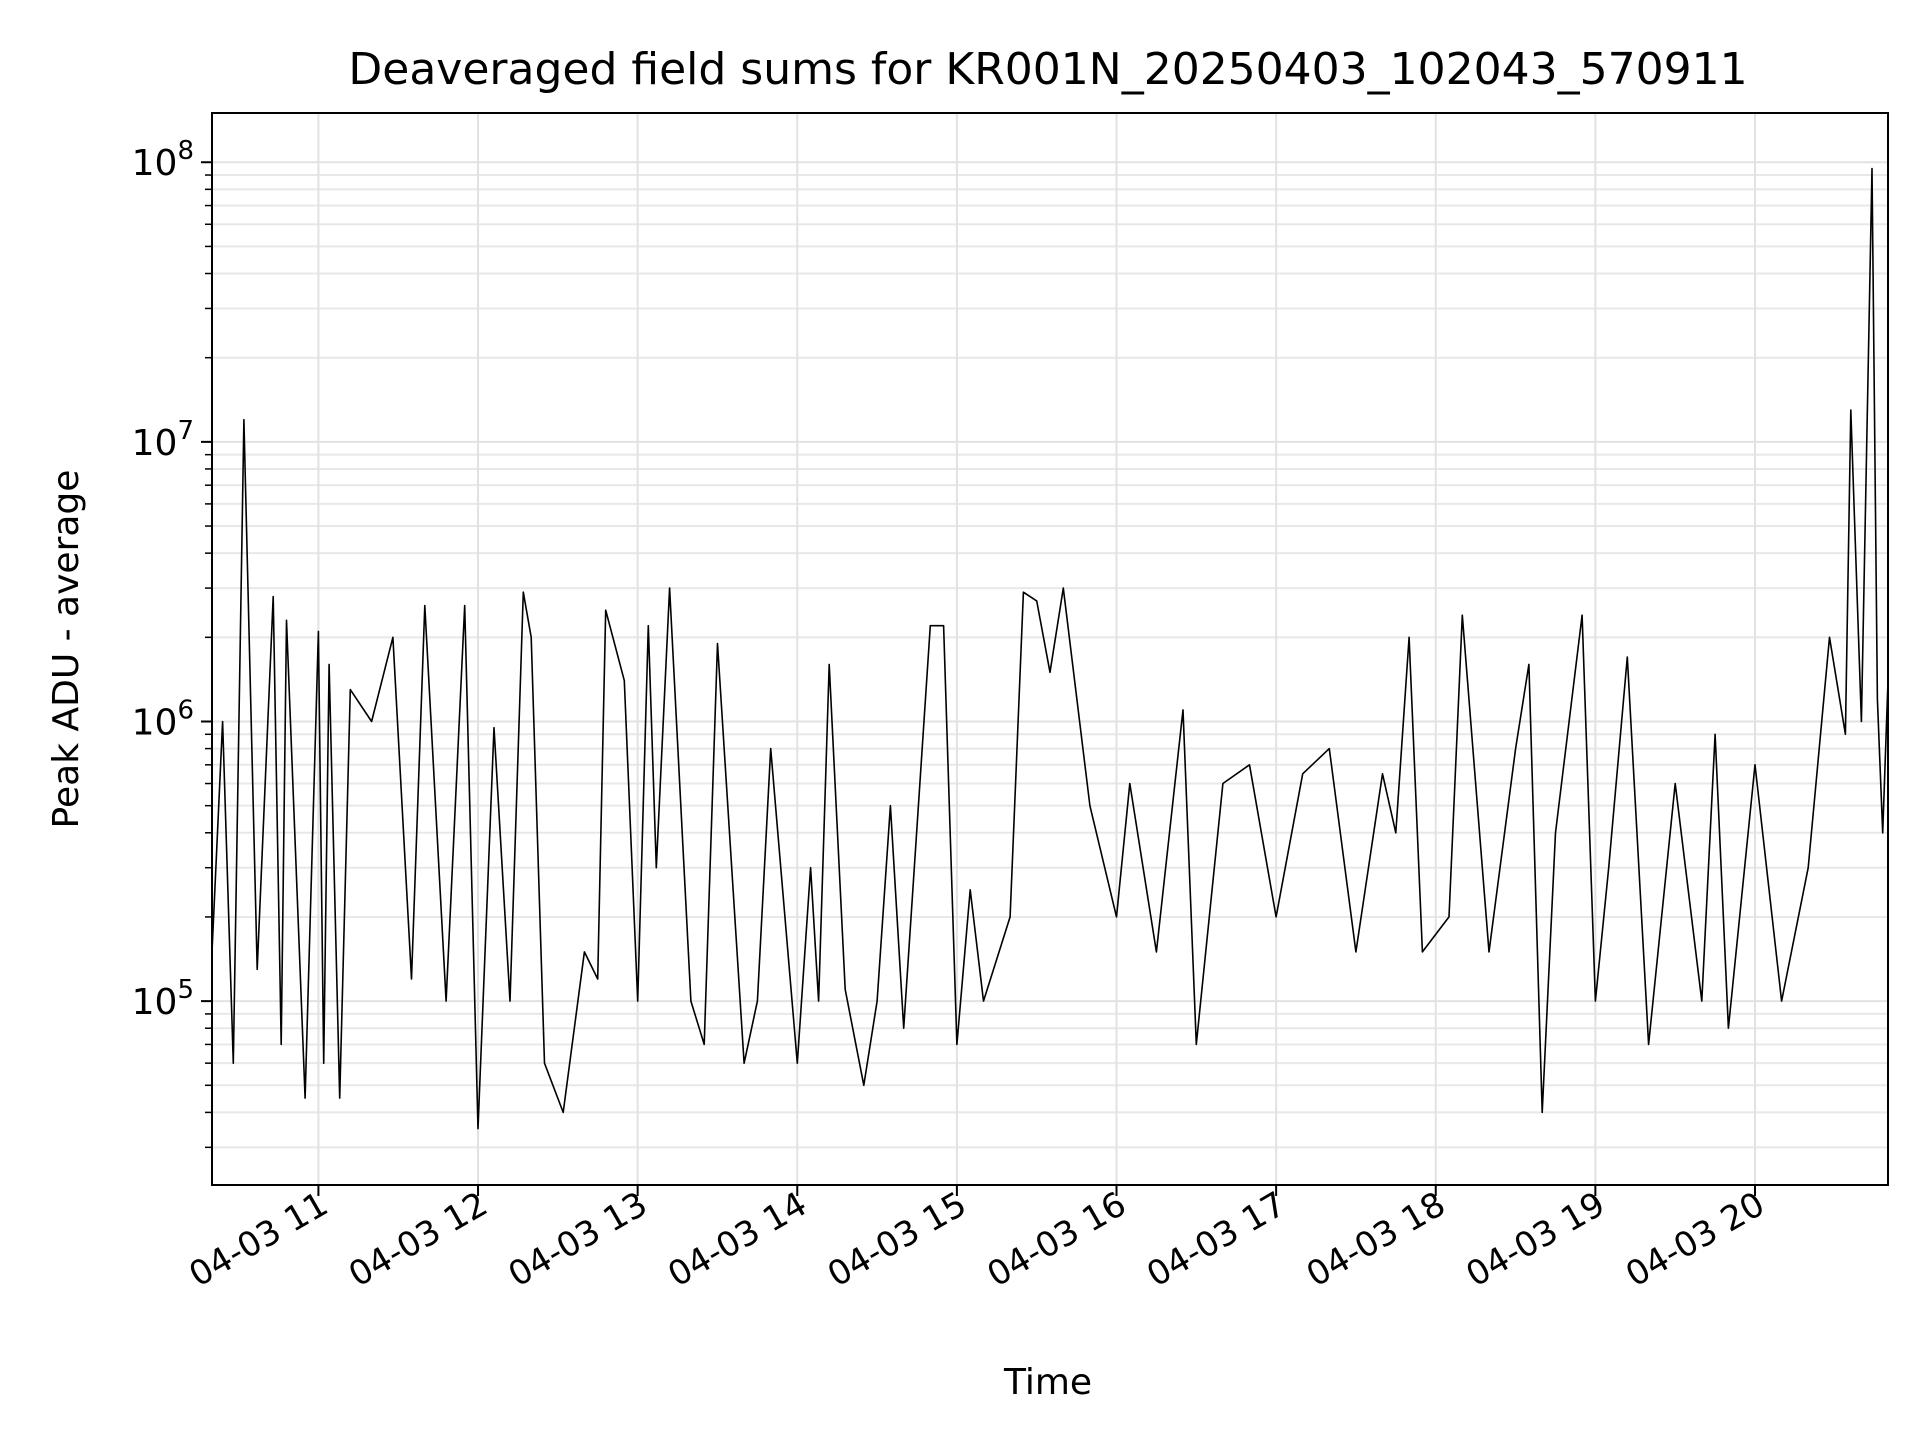  What do you see at coordinates (1047, 1382) in the screenshot?
I see `x-axis-label: Time` at bounding box center [1047, 1382].